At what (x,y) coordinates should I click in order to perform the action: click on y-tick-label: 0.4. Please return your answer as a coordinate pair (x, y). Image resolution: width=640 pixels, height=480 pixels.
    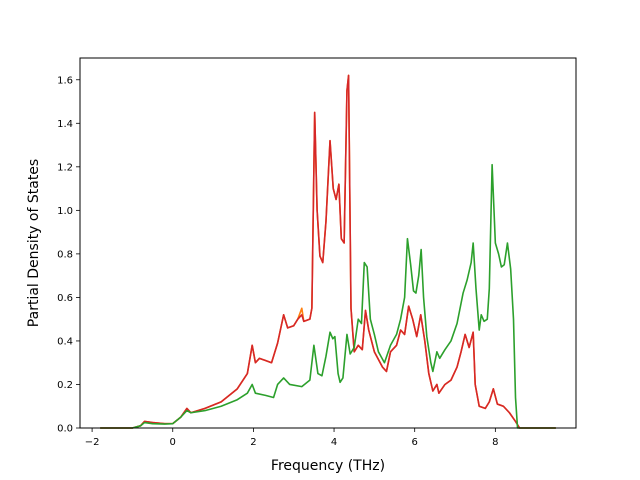
    Looking at the image, I should click on (65, 341).